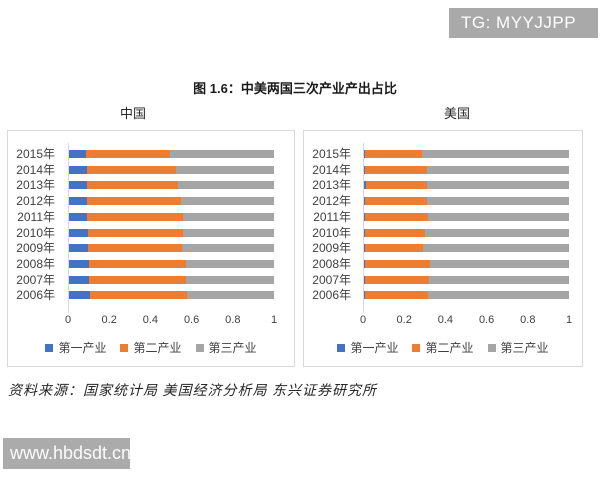  Describe the element at coordinates (367, 347) in the screenshot. I see `legend-item: 第一产业` at that location.